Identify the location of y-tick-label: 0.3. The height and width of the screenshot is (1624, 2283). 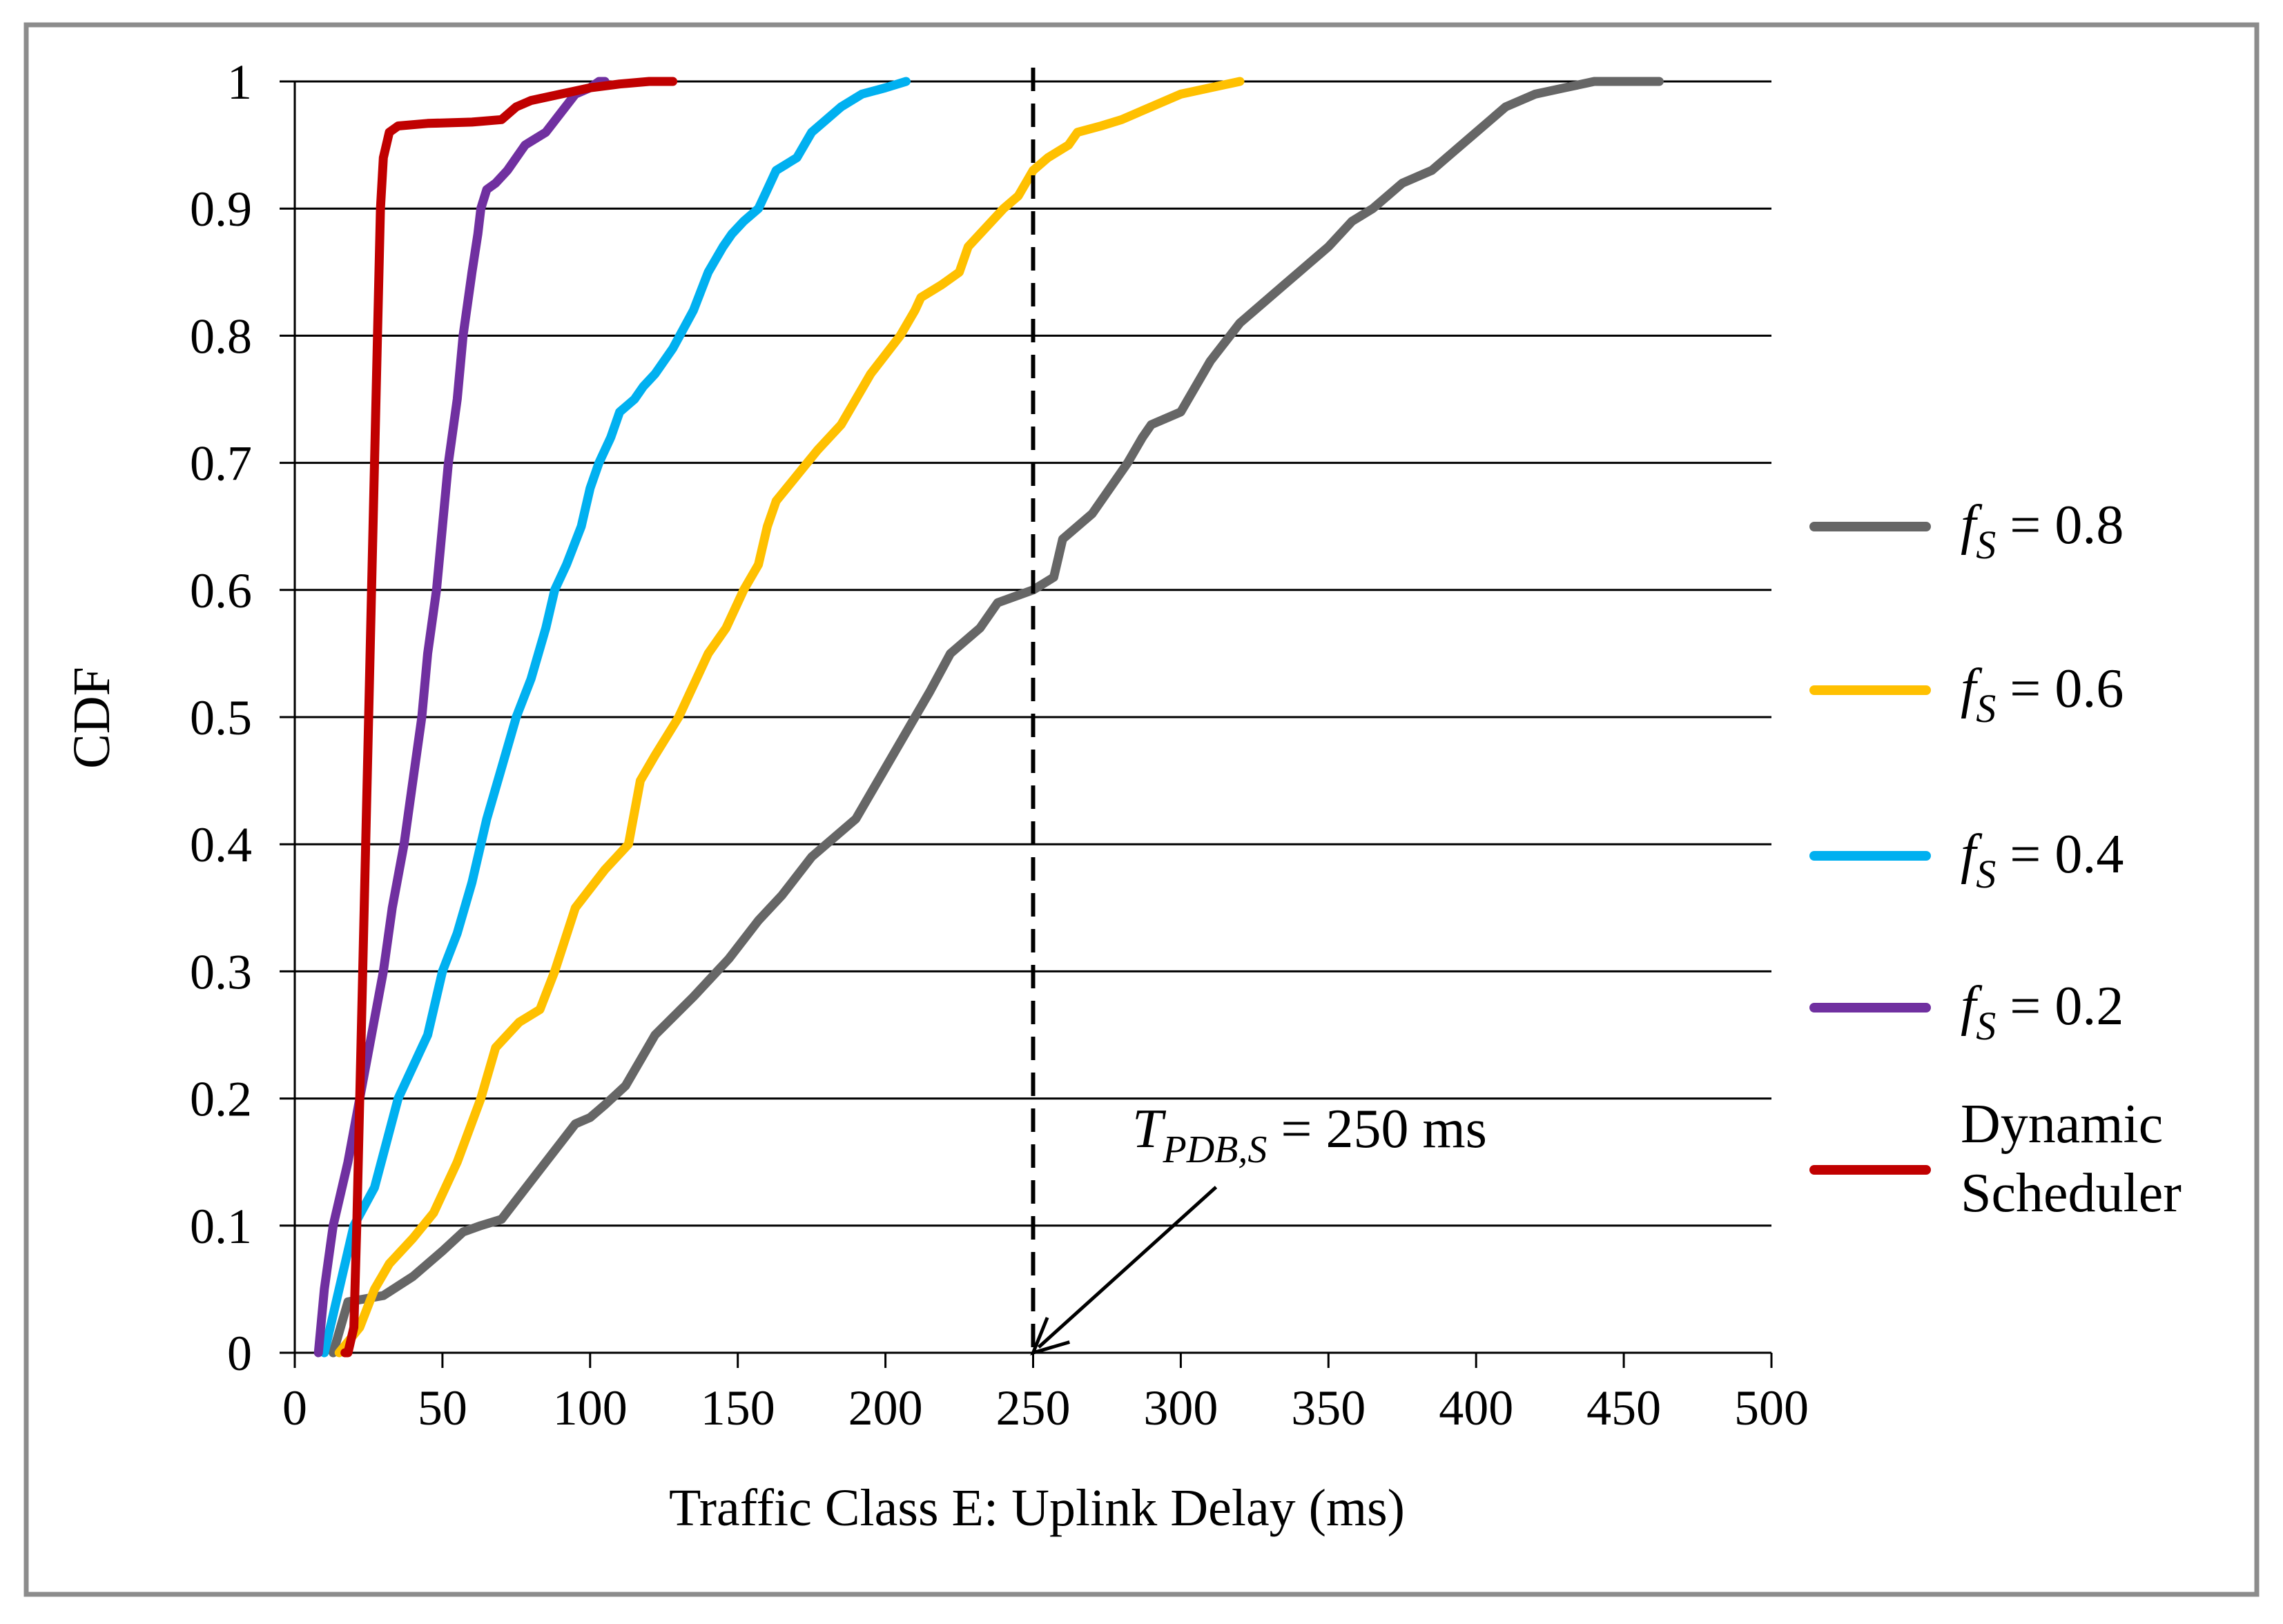
(221, 971).